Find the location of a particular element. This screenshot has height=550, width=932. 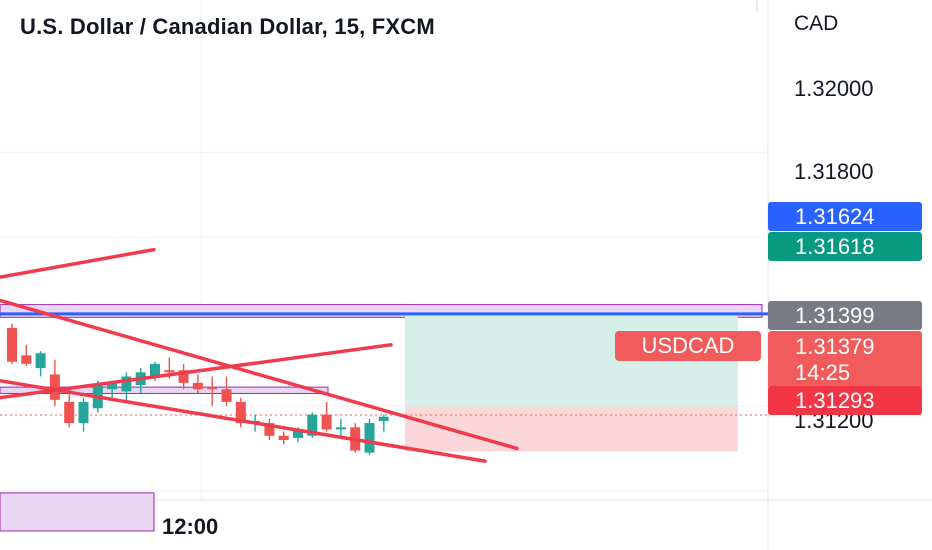

position-stop-area is located at coordinates (571, 429).